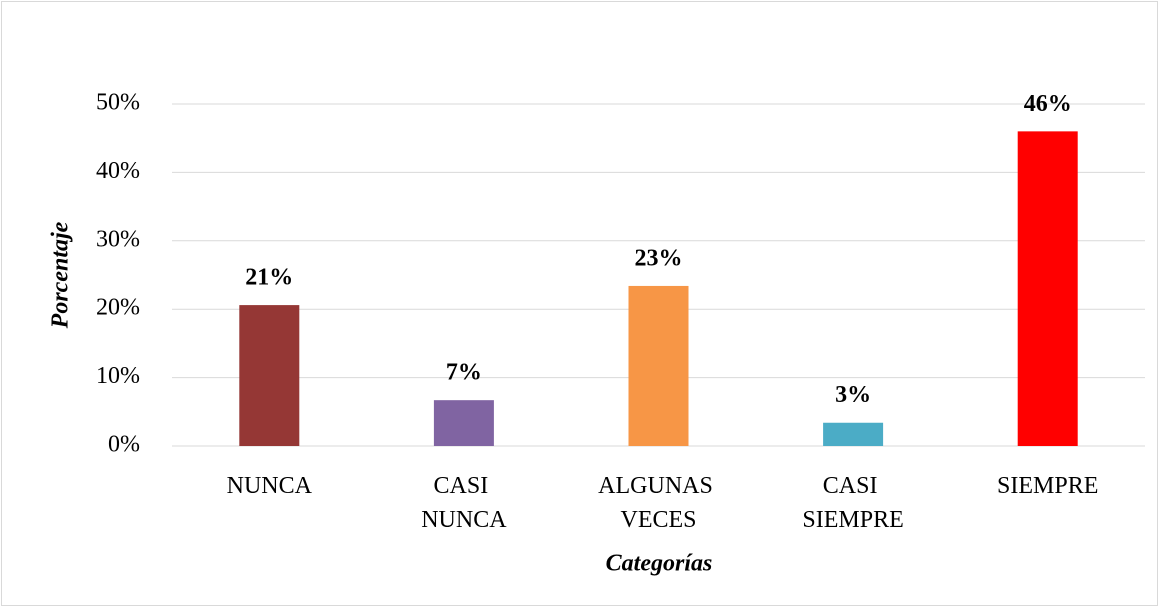 The width and height of the screenshot is (1159, 607). What do you see at coordinates (118, 376) in the screenshot?
I see `y-tick-label: 10%` at bounding box center [118, 376].